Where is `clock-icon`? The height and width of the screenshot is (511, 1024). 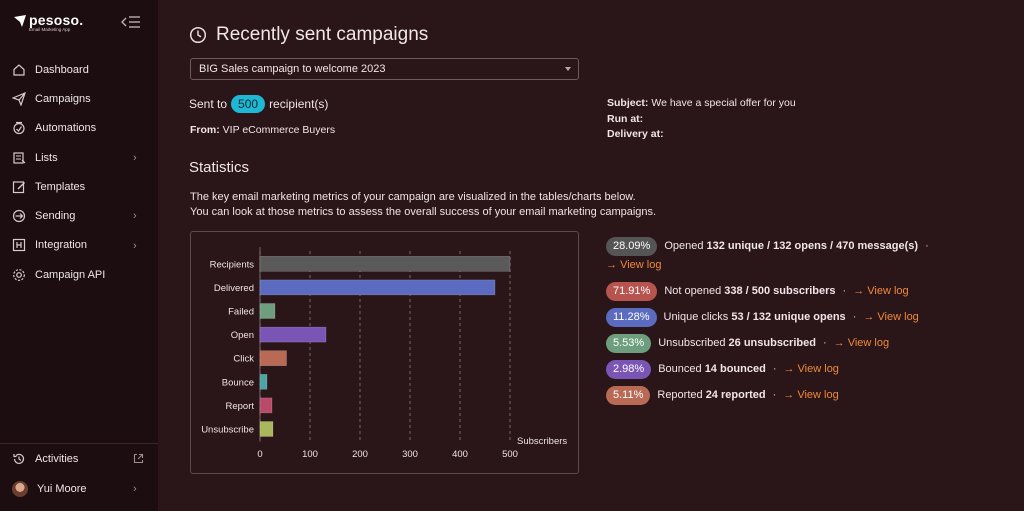
clock-icon is located at coordinates (198, 35).